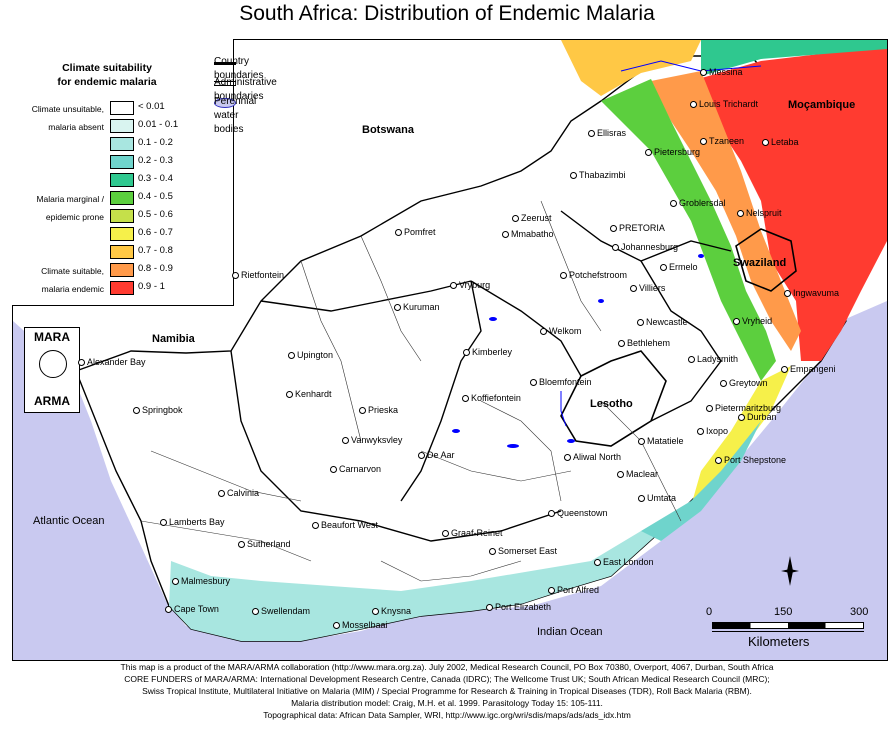 This screenshot has height=736, width=894. I want to click on town-label: Ellisras, so click(607, 133).